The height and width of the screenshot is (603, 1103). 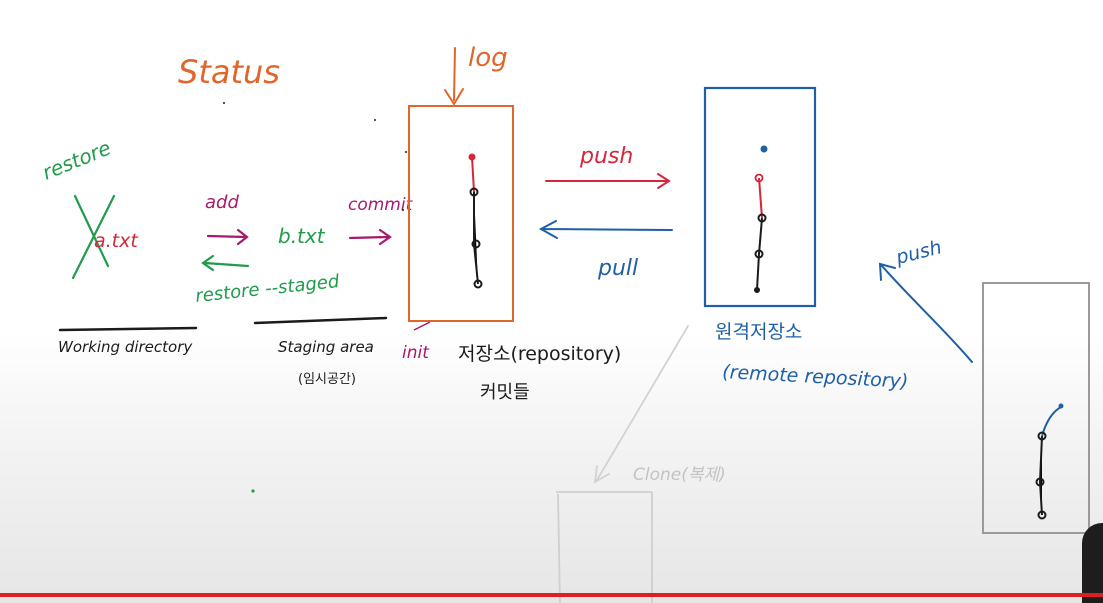 I want to click on local-commit-line-red, so click(x=473, y=174).